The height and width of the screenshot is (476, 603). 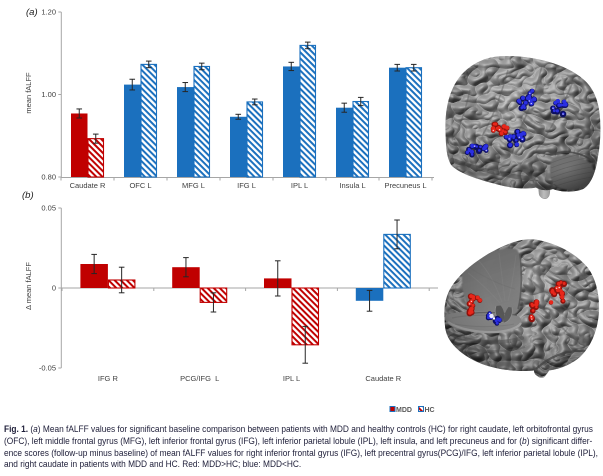 What do you see at coordinates (48, 208) in the screenshot?
I see `svg-text: 0.05` at bounding box center [48, 208].